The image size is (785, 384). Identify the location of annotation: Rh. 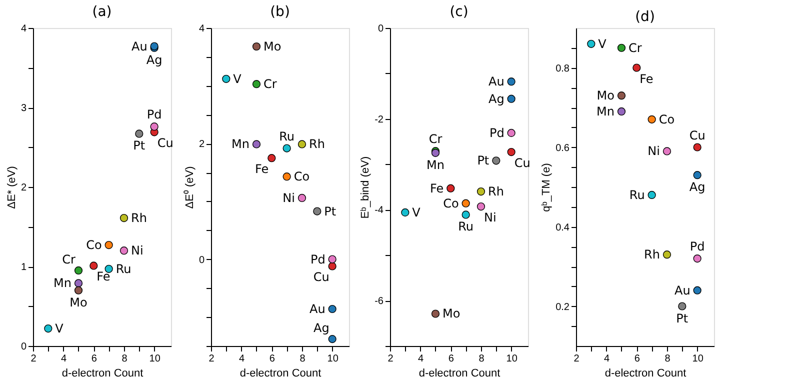
(316, 144).